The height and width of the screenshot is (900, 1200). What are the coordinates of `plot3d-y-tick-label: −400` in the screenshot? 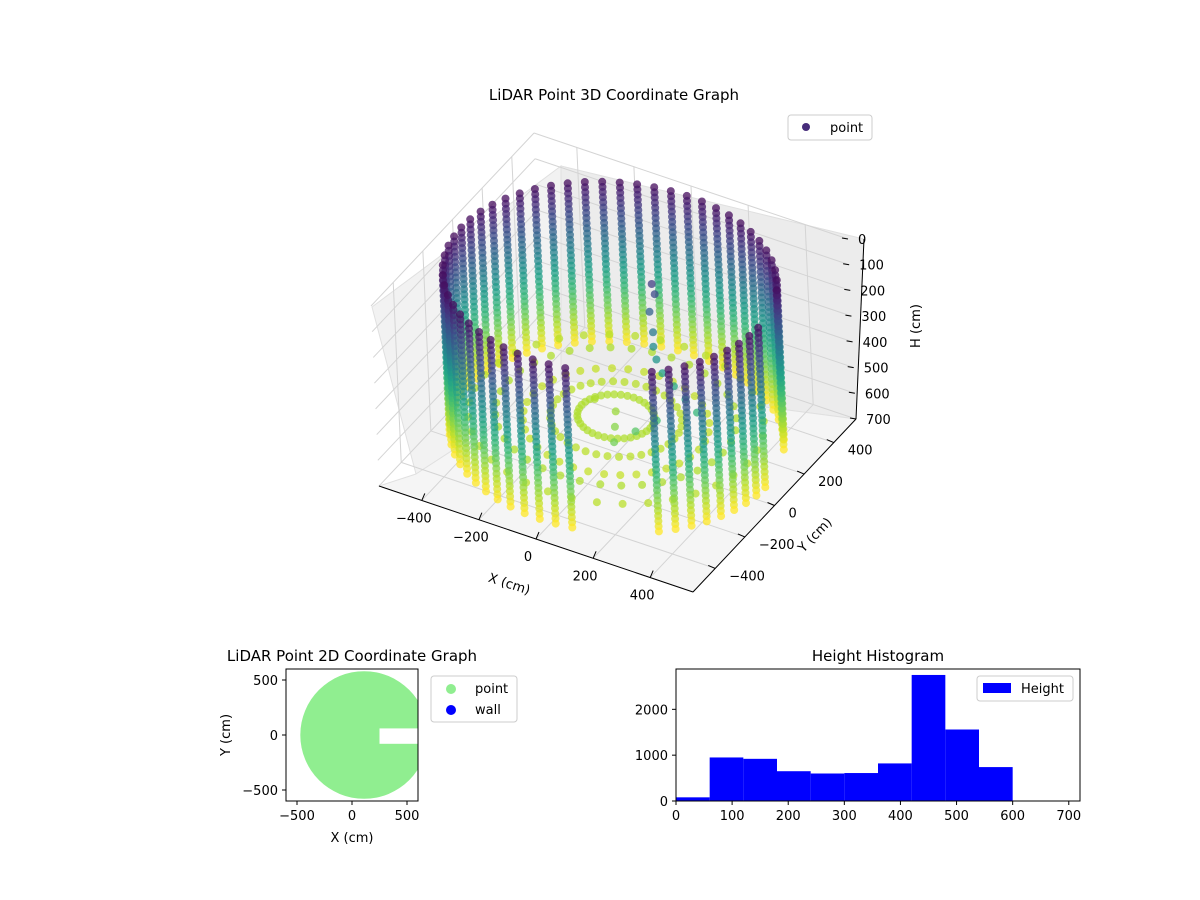 It's located at (747, 576).